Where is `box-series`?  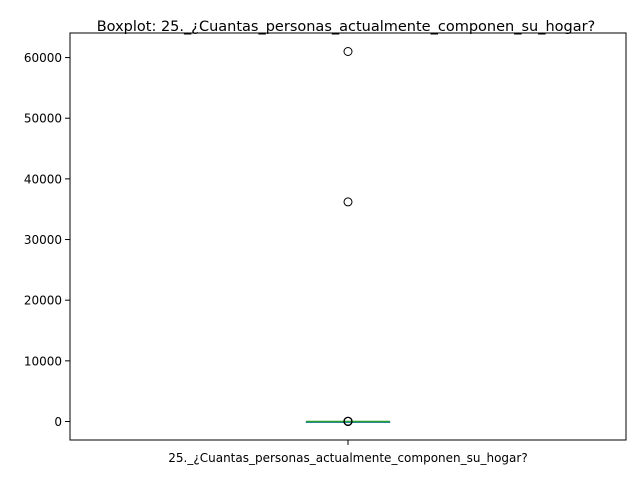 box-series is located at coordinates (348, 236).